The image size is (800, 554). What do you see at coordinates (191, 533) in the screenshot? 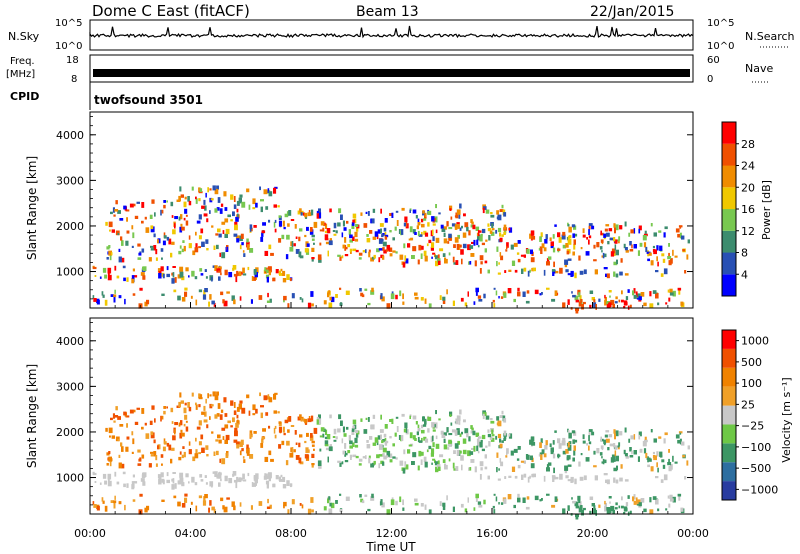
I see `x-tick-label: 04:00` at bounding box center [191, 533].